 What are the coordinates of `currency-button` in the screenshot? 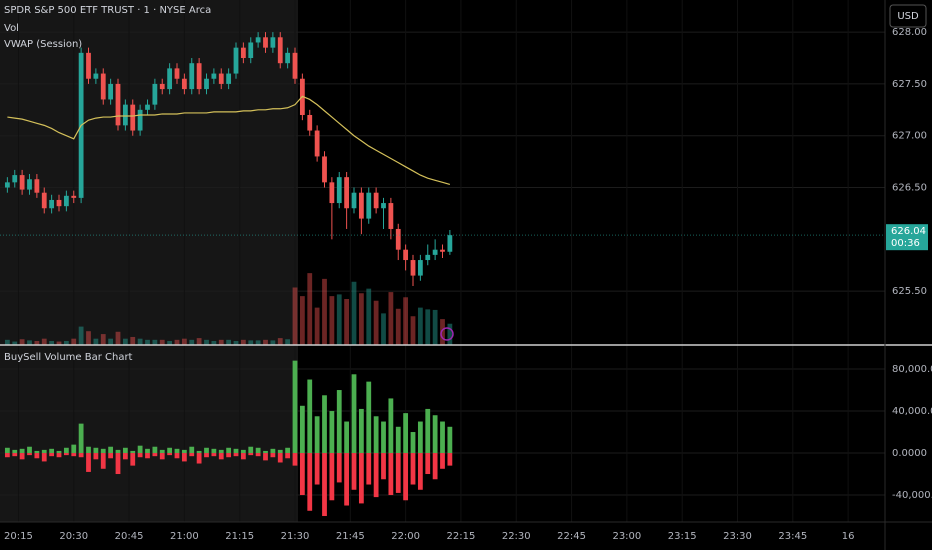 It's located at (908, 16).